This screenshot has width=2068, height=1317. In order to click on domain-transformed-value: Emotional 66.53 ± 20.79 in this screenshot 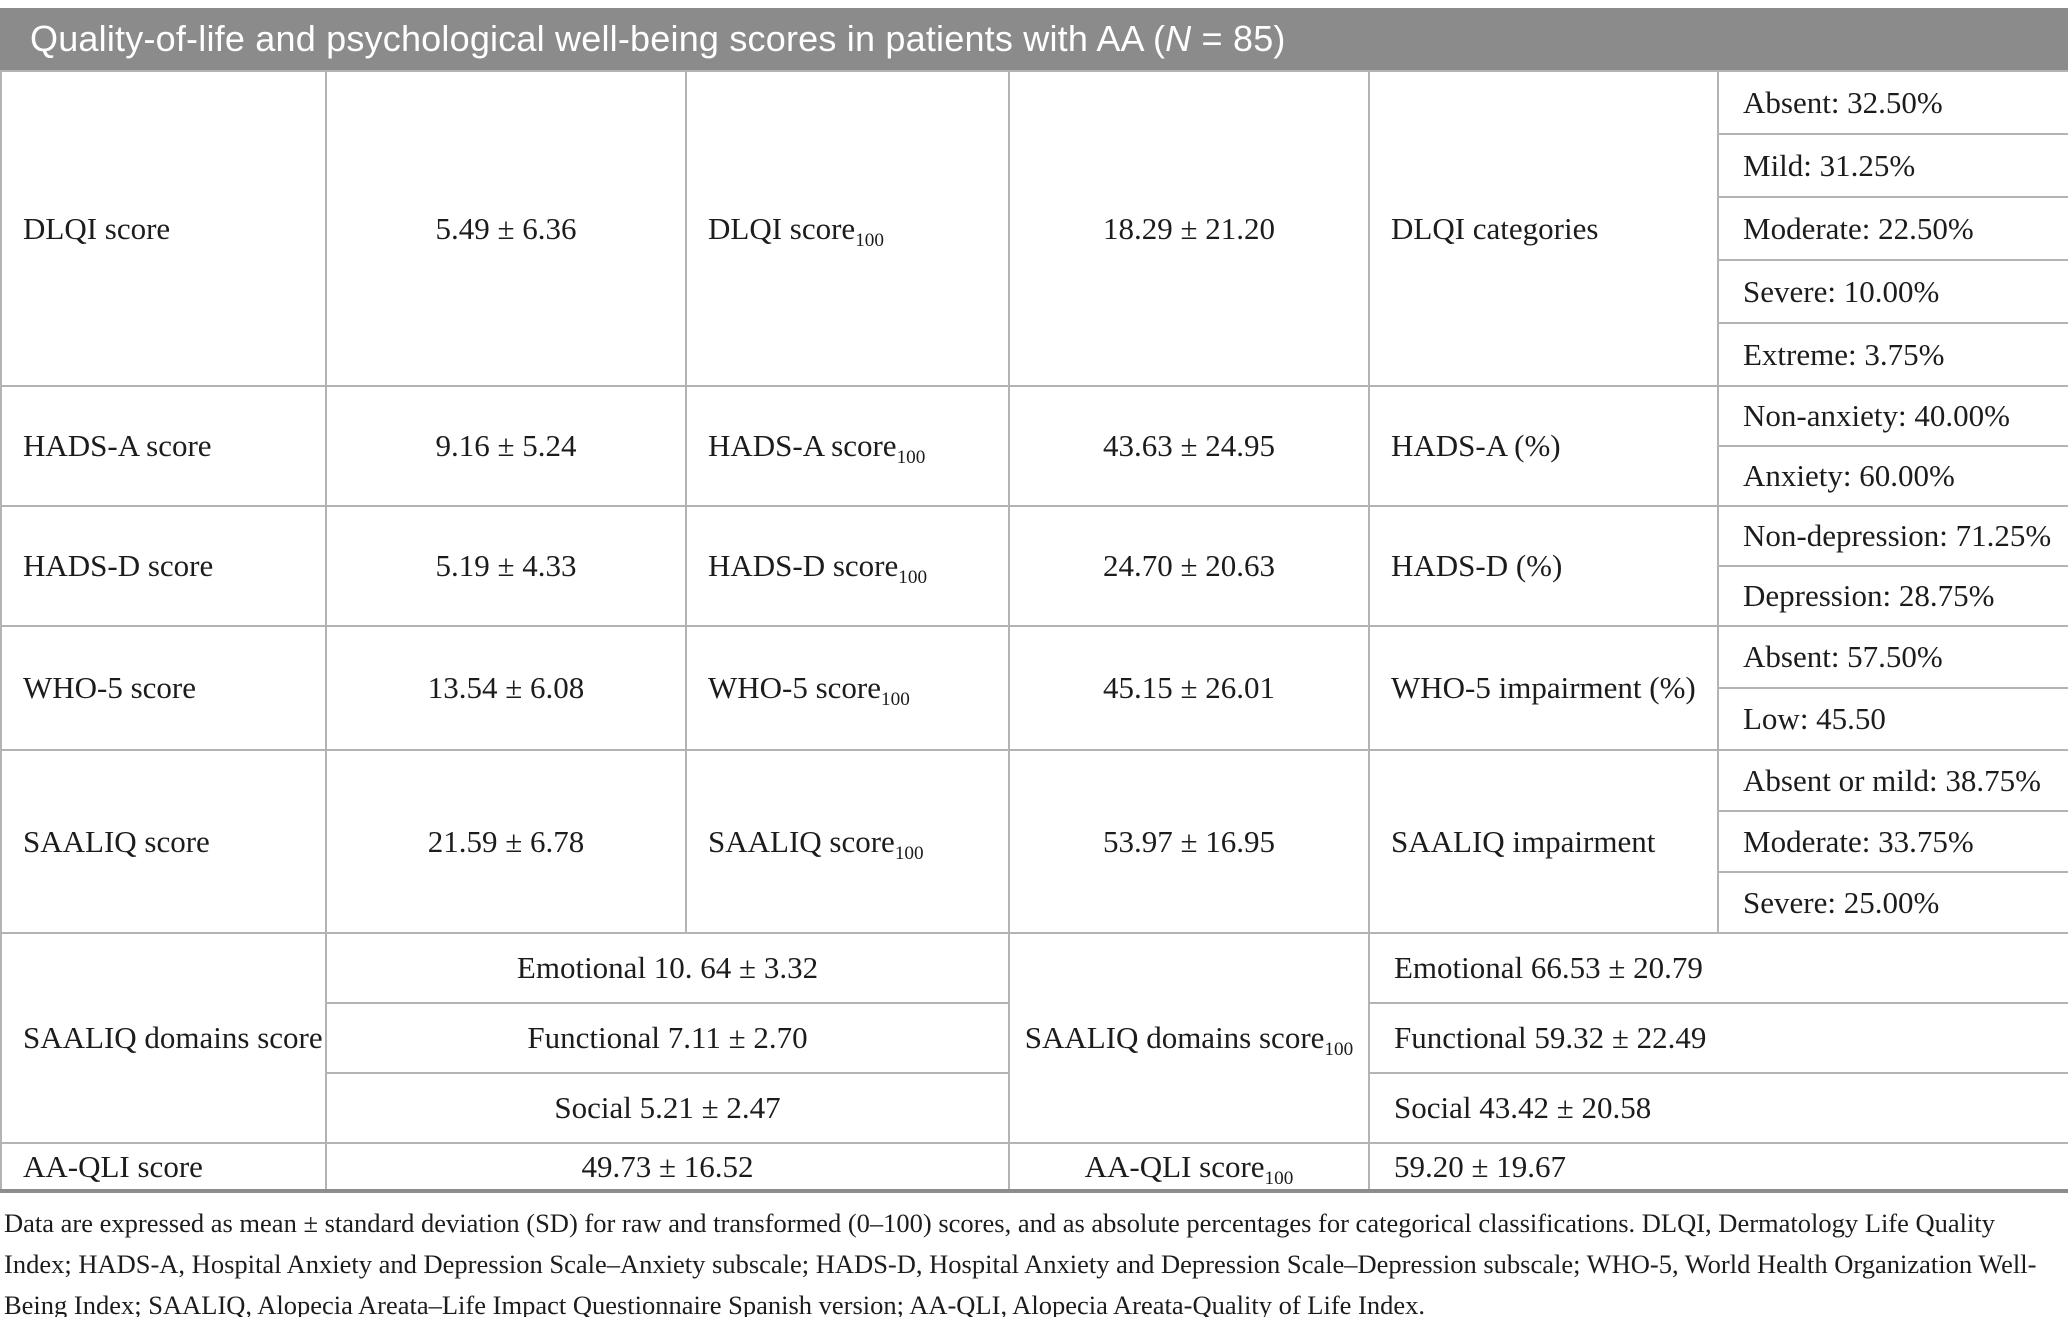, I will do `click(1718, 968)`.